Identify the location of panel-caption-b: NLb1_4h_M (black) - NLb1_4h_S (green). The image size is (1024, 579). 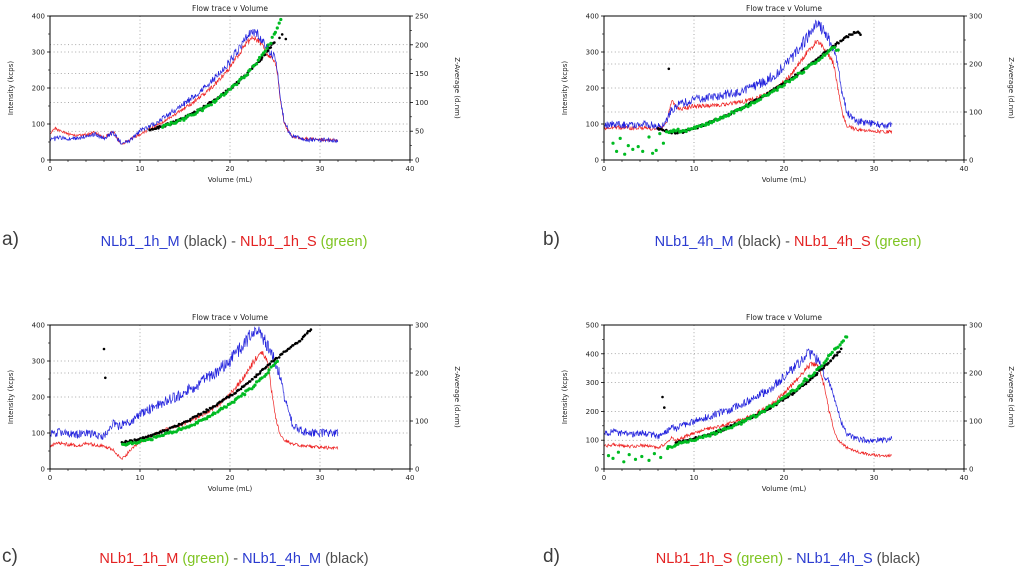
(788, 242).